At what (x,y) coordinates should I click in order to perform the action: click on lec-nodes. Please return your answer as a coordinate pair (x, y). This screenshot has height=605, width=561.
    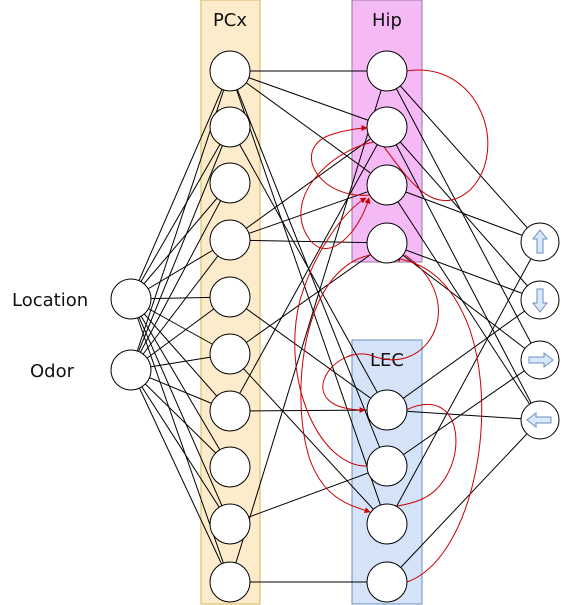
    Looking at the image, I should click on (387, 496).